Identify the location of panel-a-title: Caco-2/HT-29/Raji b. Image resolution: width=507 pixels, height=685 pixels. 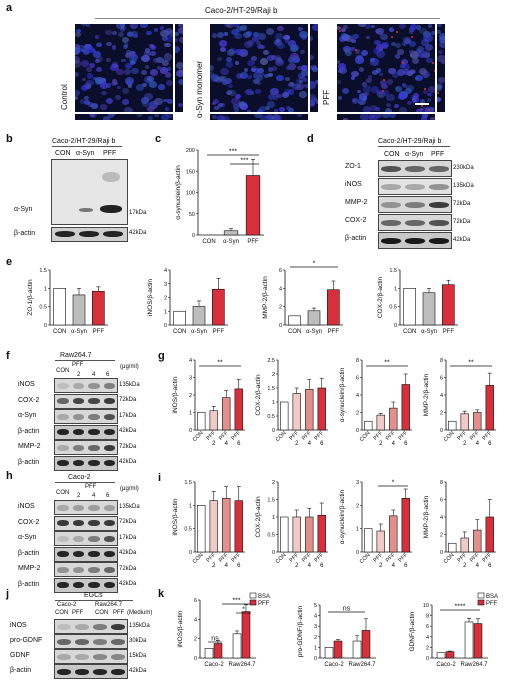
(241, 10).